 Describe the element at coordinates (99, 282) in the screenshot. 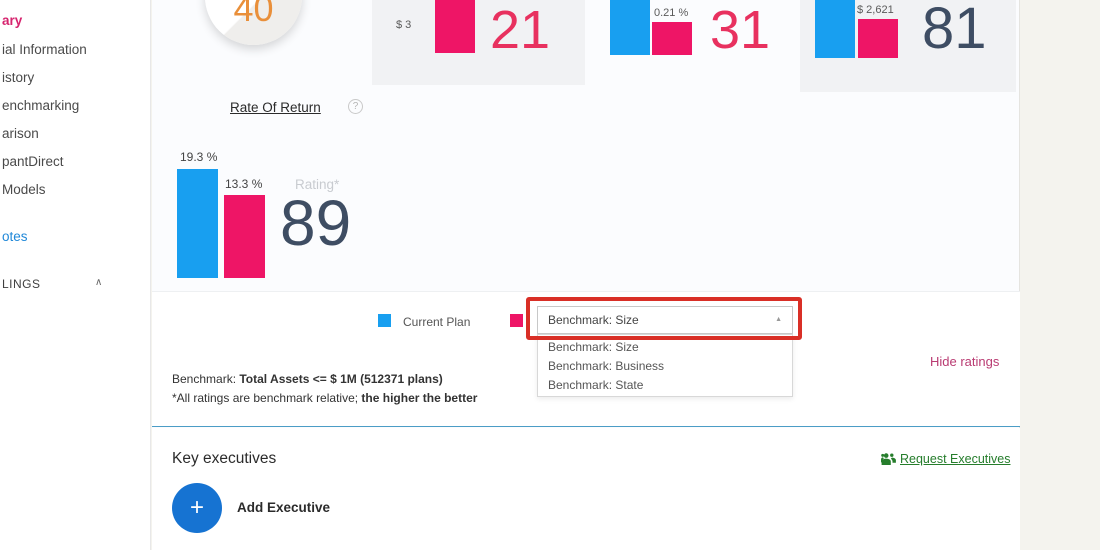

I see `chevron-up-icon: ∧` at that location.